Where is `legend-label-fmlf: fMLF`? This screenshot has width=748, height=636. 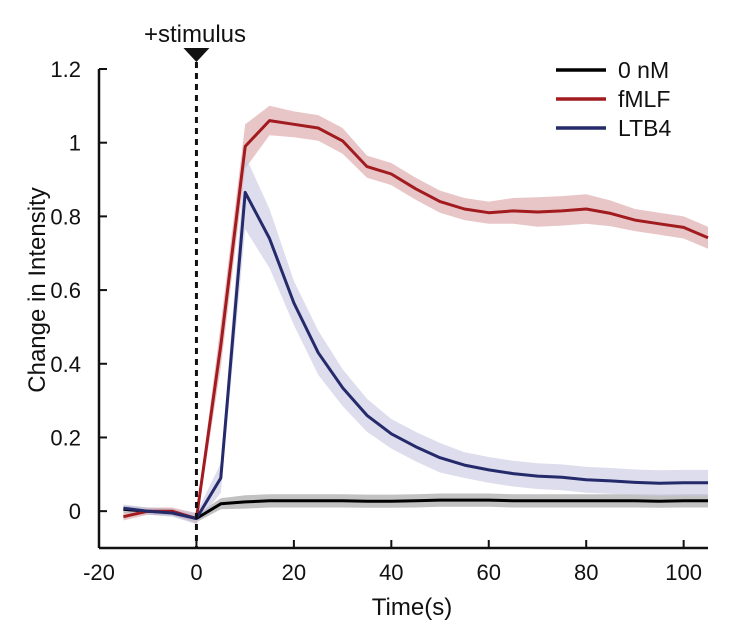
legend-label-fmlf: fMLF is located at coordinates (644, 99).